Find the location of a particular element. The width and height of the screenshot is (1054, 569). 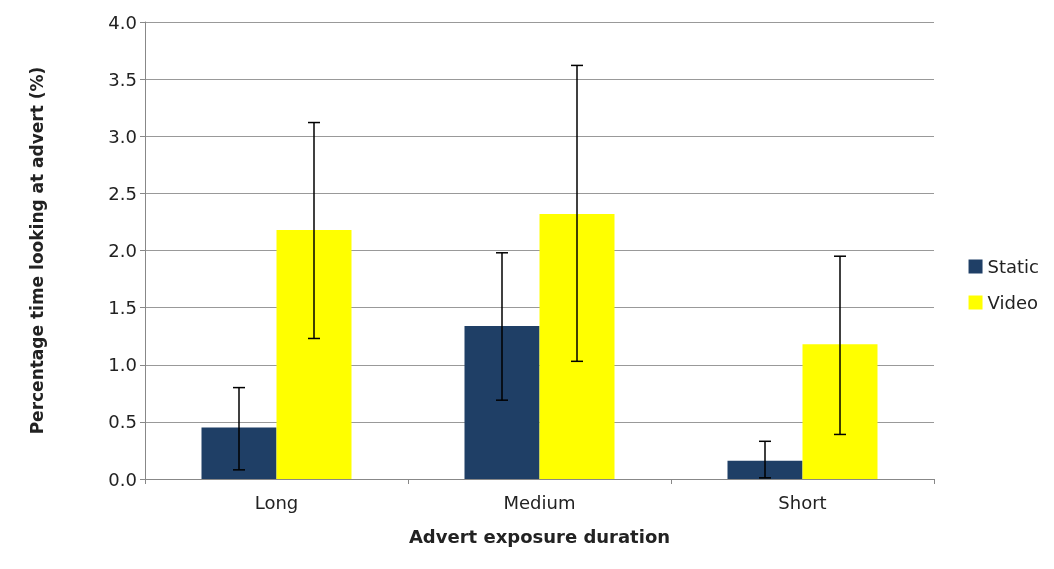

legend-label: Static is located at coordinates (1013, 266).